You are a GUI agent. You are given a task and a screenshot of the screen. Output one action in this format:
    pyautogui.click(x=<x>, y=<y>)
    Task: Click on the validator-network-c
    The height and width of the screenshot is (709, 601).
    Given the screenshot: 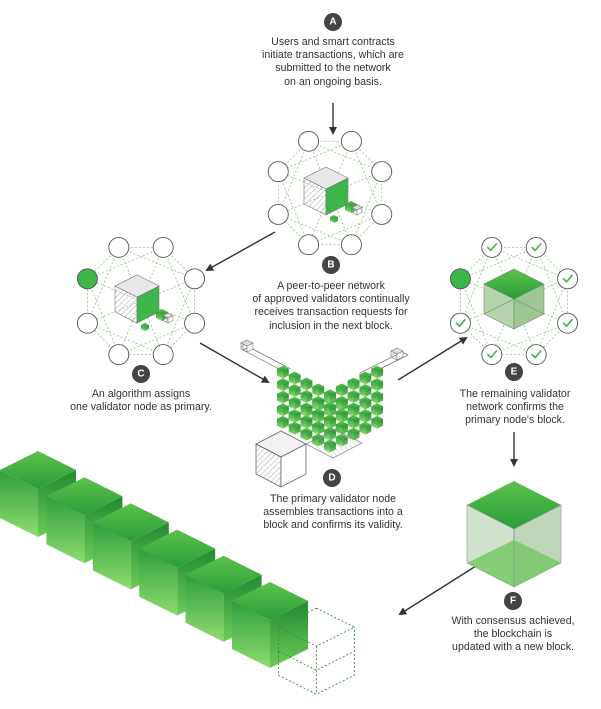 What is the action you would take?
    pyautogui.click(x=141, y=301)
    